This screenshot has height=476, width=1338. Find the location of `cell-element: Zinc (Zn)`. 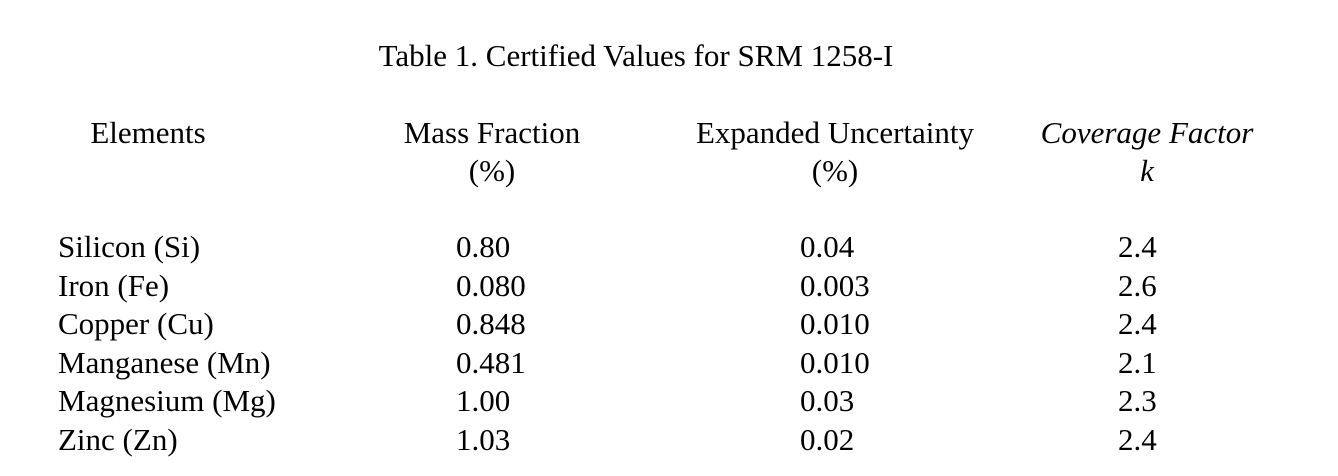

cell-element: Zinc (Zn) is located at coordinates (118, 439).